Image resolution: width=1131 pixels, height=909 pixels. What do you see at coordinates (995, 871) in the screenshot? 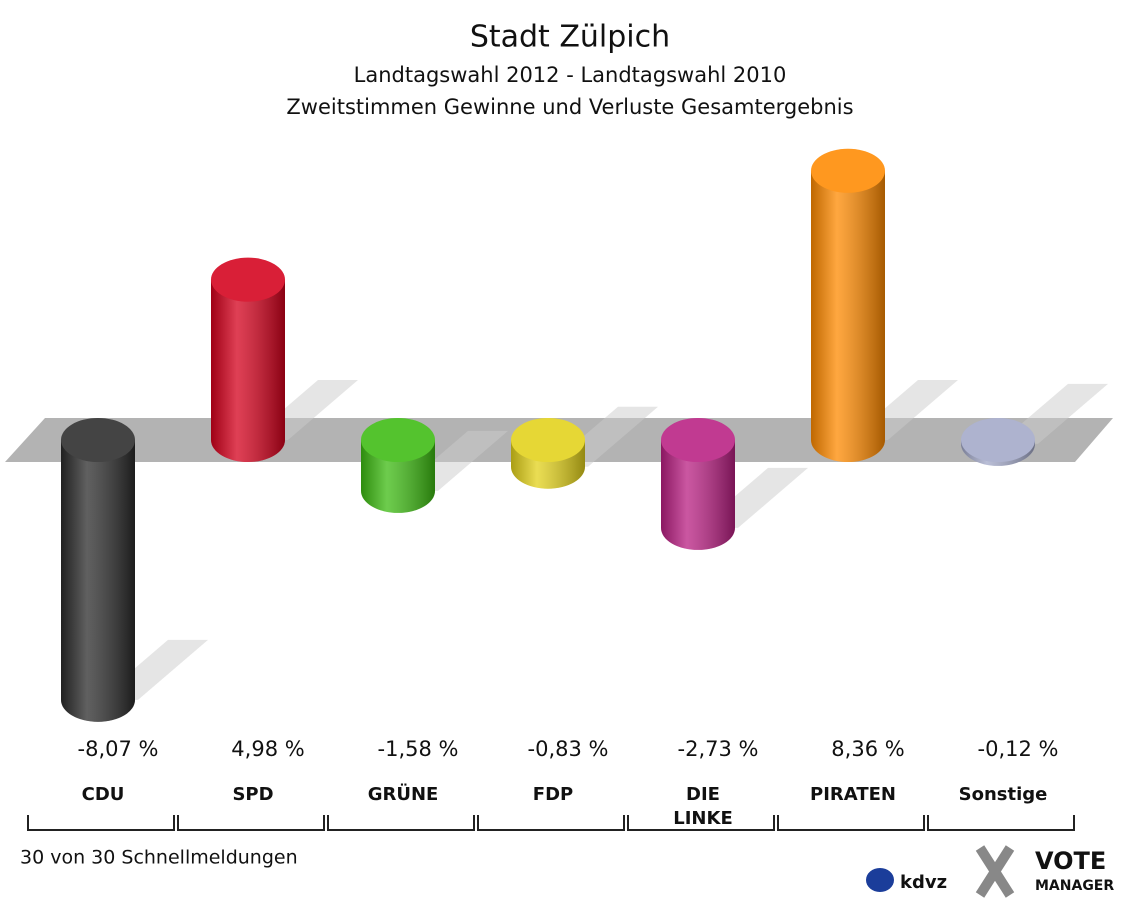
I see `logo-x` at bounding box center [995, 871].